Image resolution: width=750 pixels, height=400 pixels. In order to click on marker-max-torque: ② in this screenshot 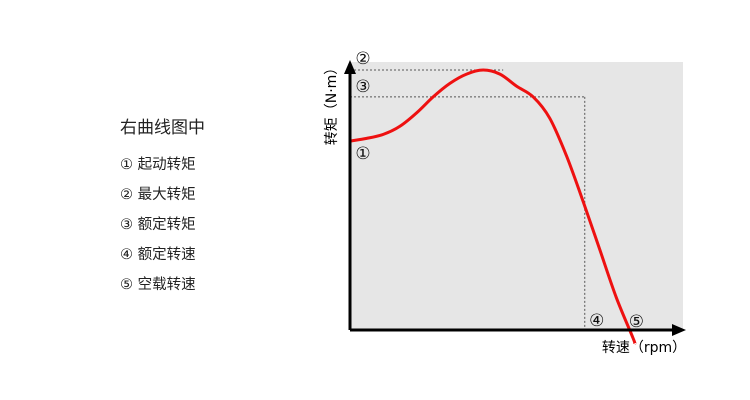, I will do `click(362, 59)`.